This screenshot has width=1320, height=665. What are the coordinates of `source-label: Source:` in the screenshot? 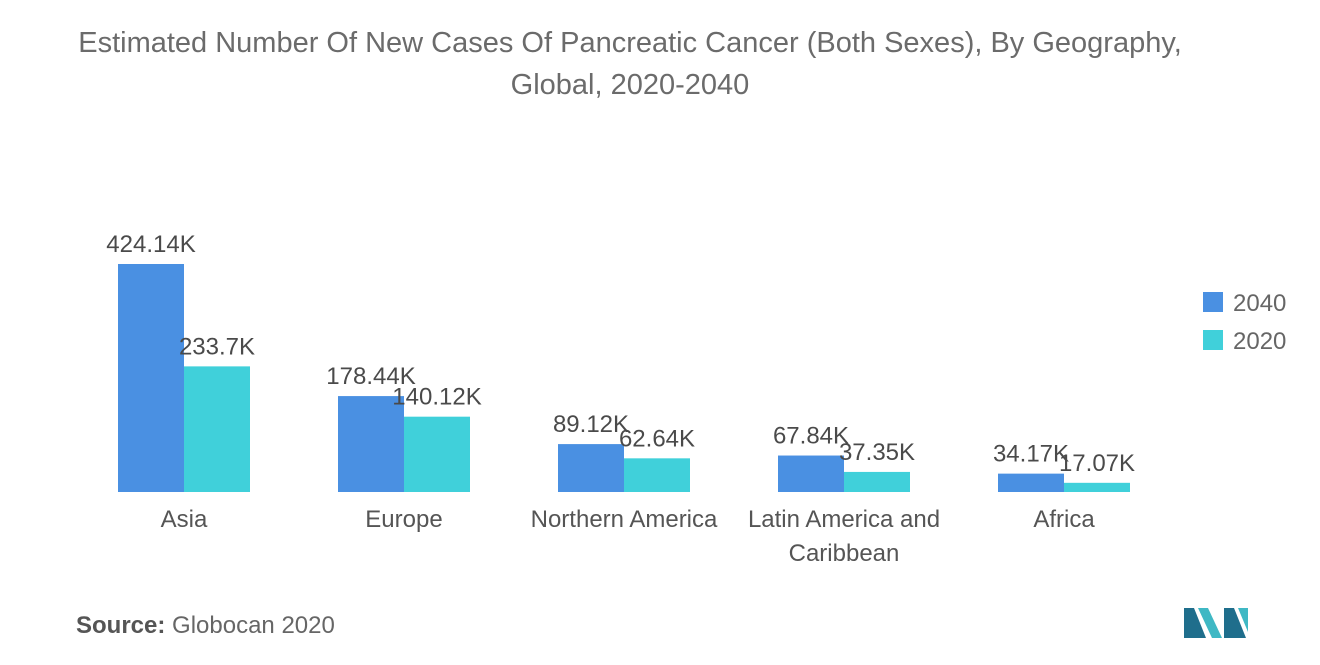 It's located at (121, 625).